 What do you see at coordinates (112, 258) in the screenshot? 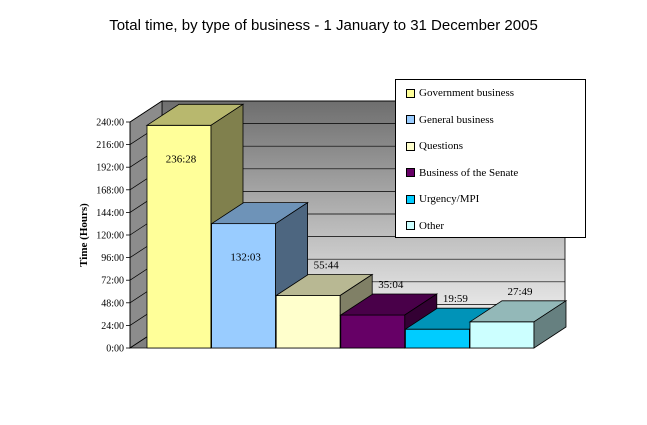
I see `y-tick-label: 96:00` at bounding box center [112, 258].